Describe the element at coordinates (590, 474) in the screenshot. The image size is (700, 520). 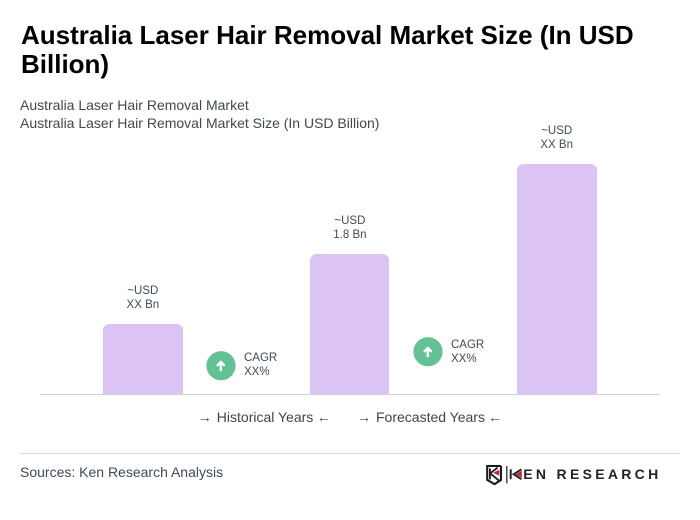
I see `svg-text: EN RESEARCH` at that location.